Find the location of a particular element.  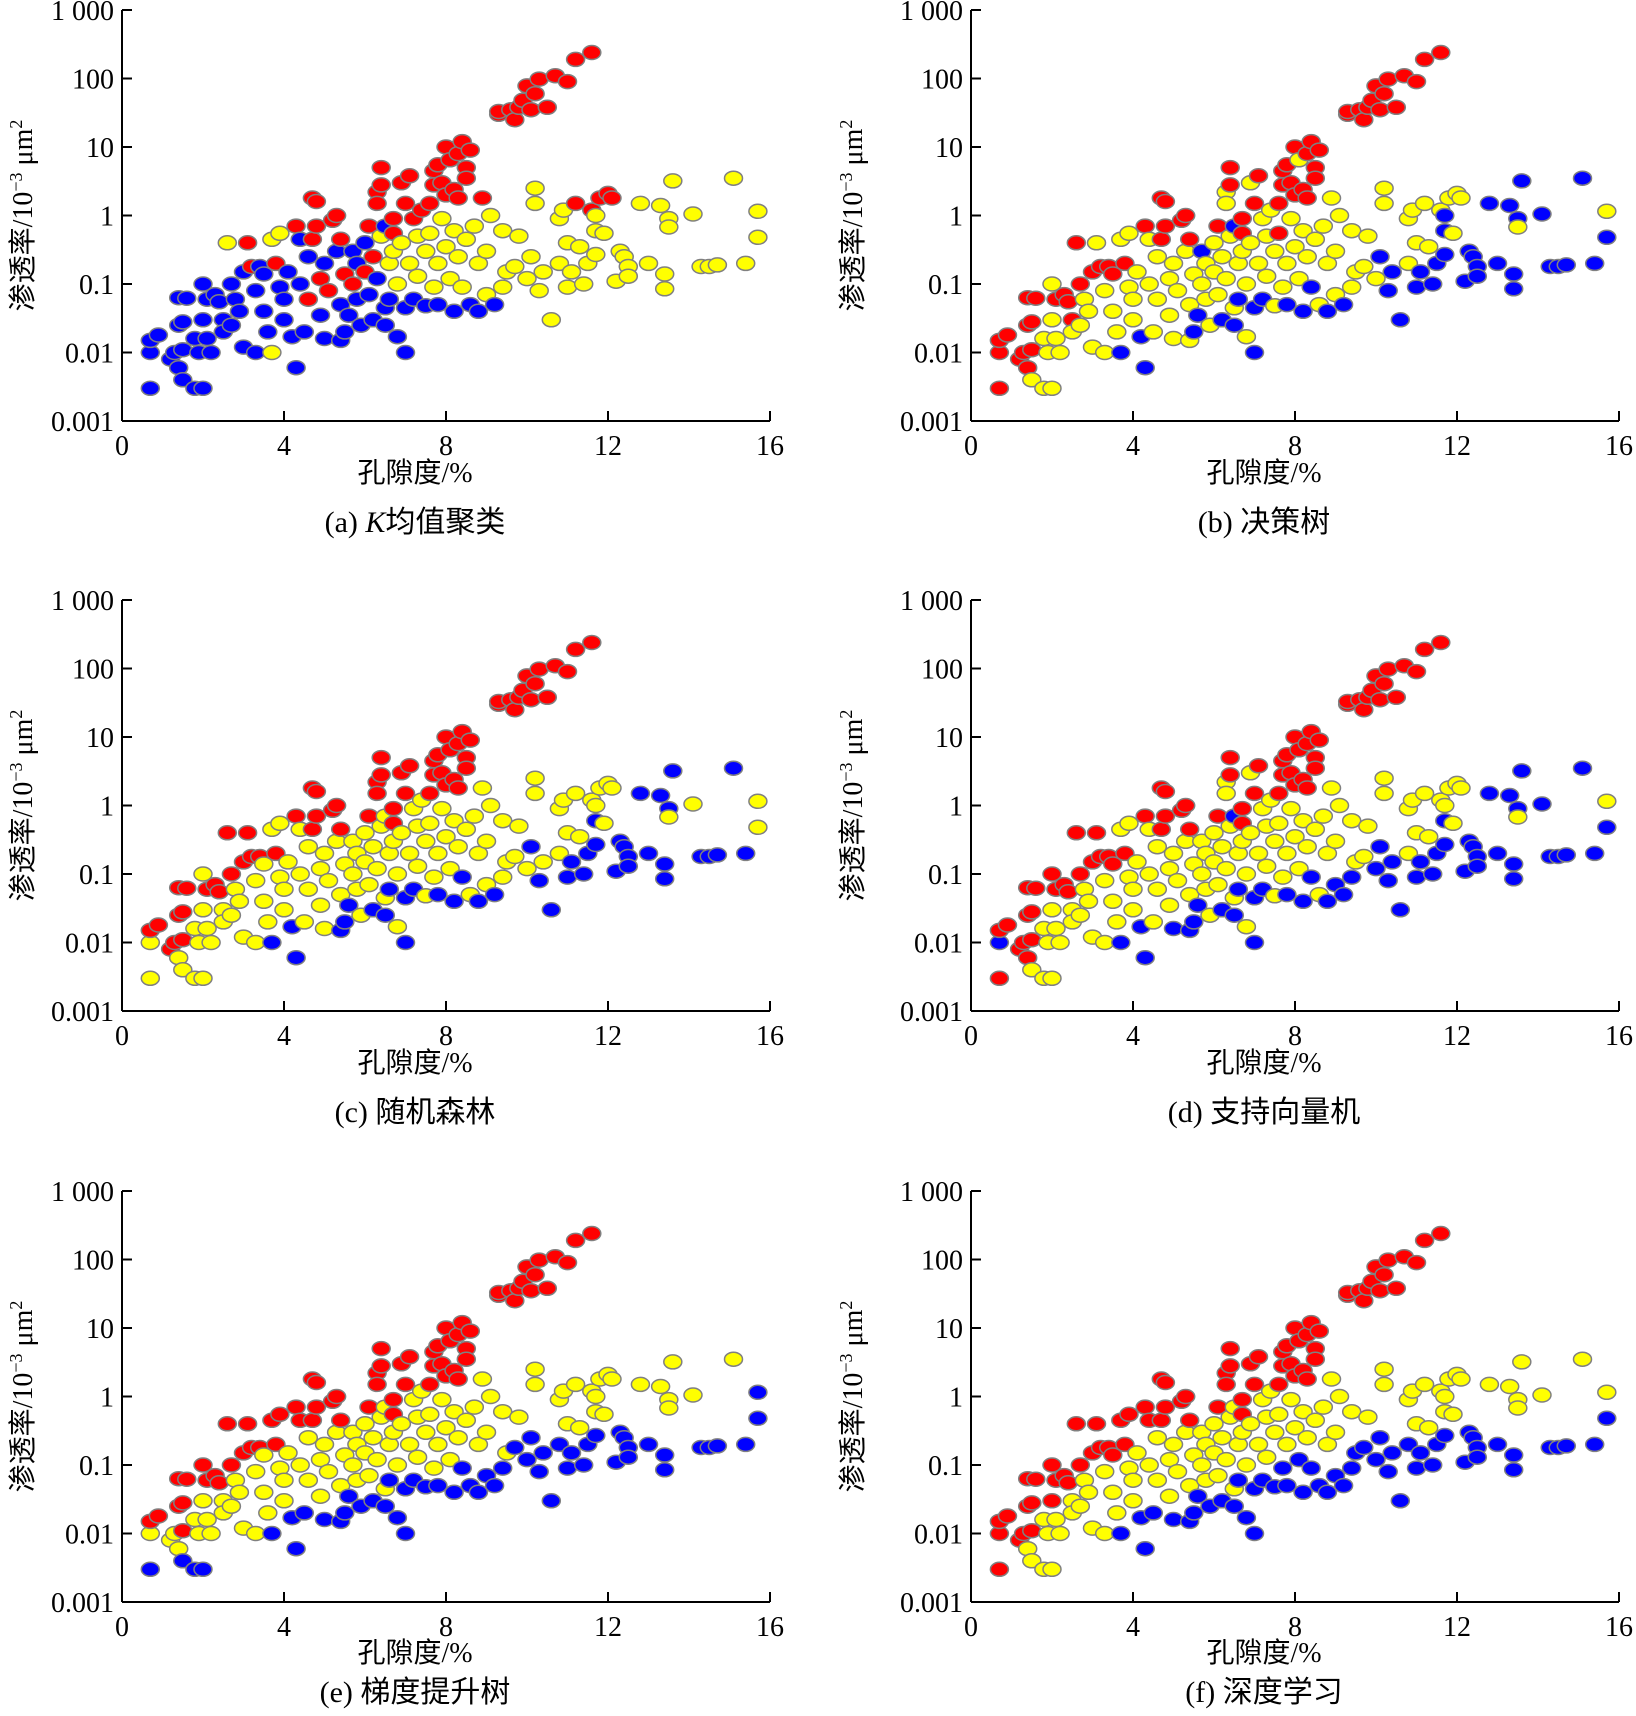

x-axis-label: 孔隙度/% is located at coordinates (414, 473).